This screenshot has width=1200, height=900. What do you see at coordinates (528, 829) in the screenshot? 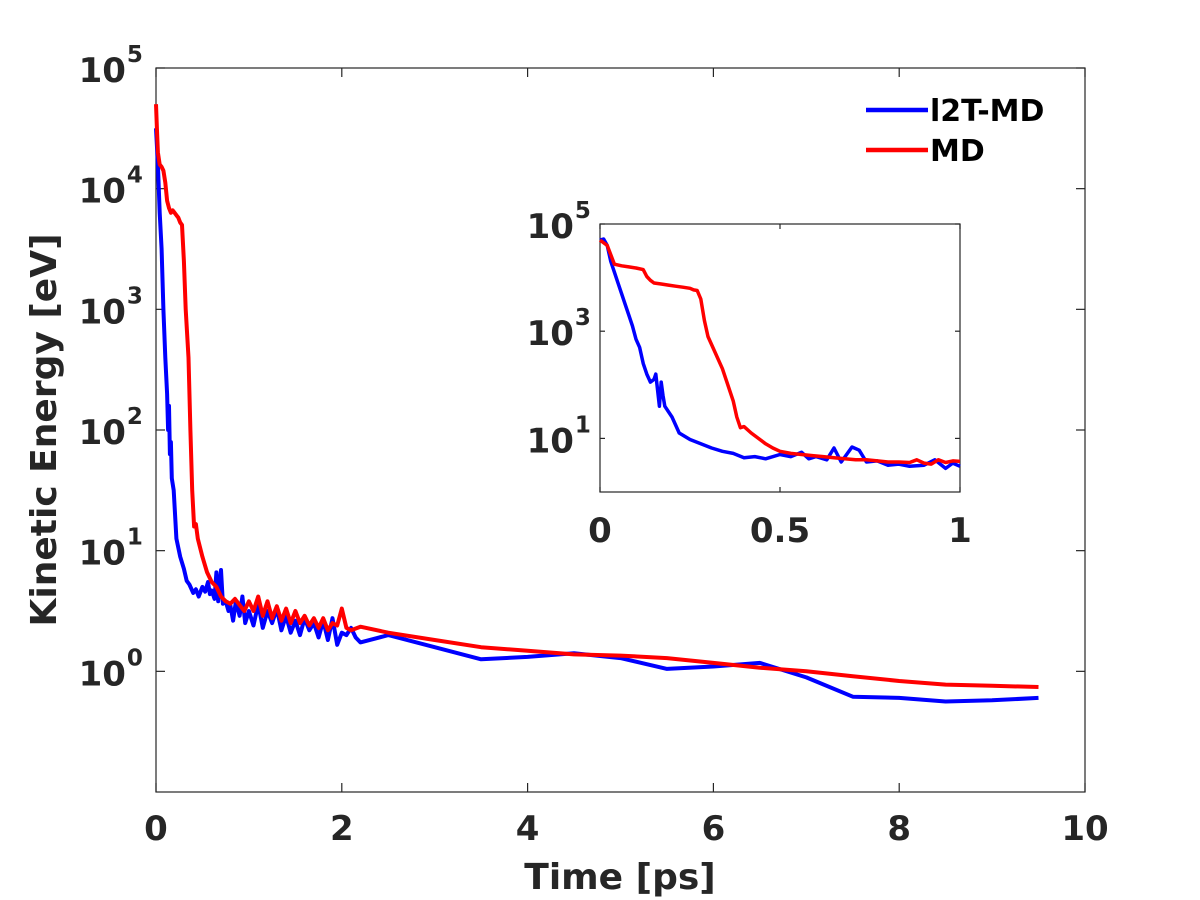
I see `x-tick-label: 4` at bounding box center [528, 829].